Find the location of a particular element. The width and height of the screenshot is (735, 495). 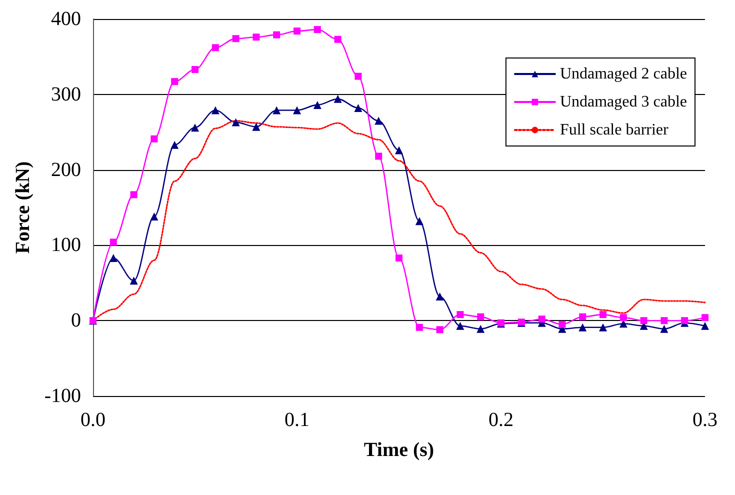

y-tick-label: 400 is located at coordinates (66, 19).